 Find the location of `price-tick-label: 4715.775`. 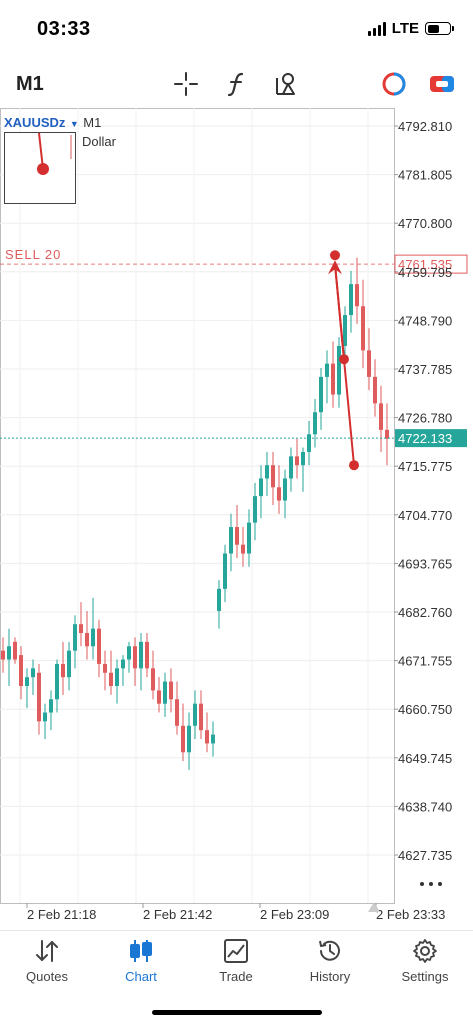

price-tick-label: 4715.775 is located at coordinates (425, 466).